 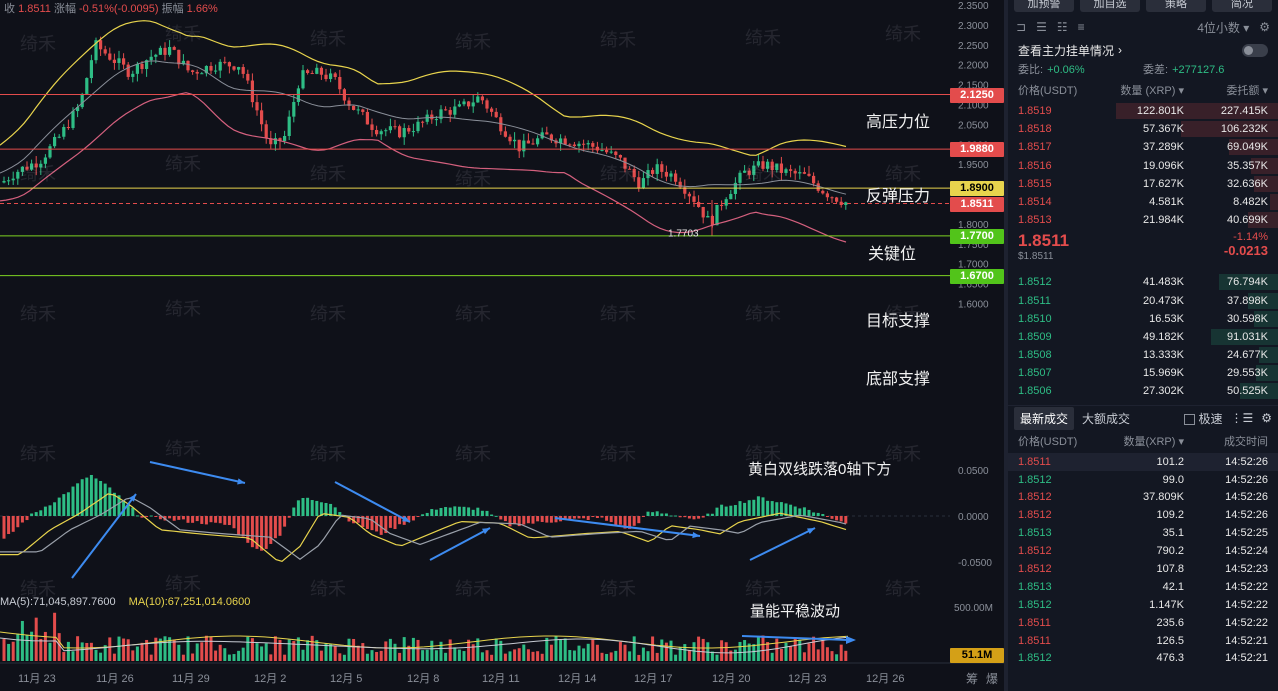 I want to click on tab-latest-trades: 最新成交, so click(x=1044, y=418).